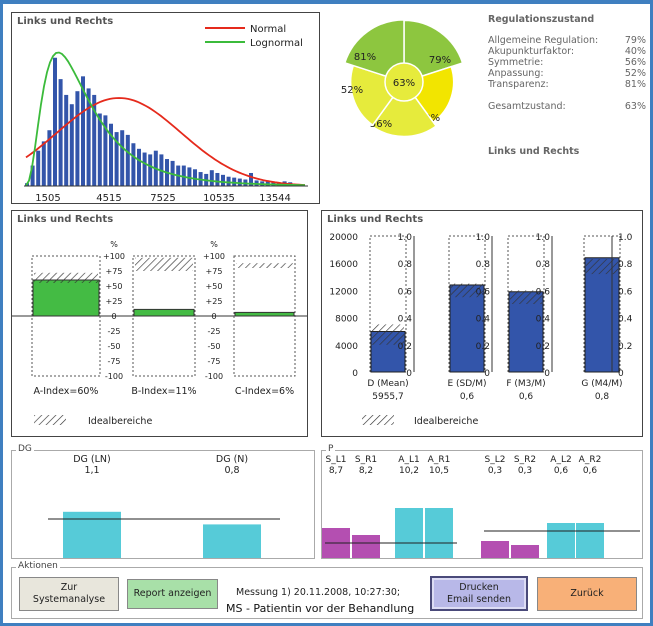 This screenshot has width=653, height=626. I want to click on p-bar-label: S_L1, so click(336, 460).